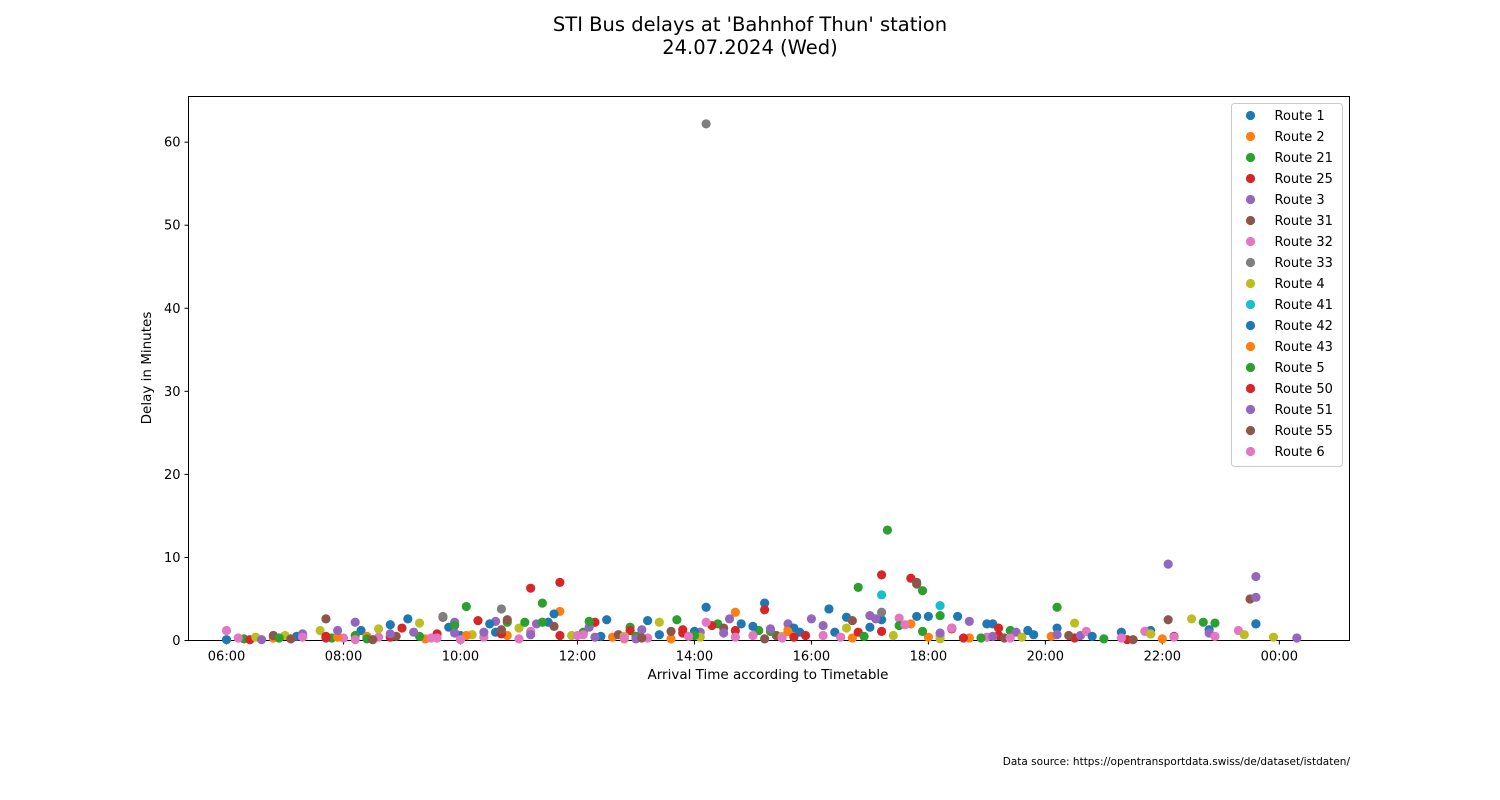 The height and width of the screenshot is (800, 1500). I want to click on legend-box, so click(1287, 285).